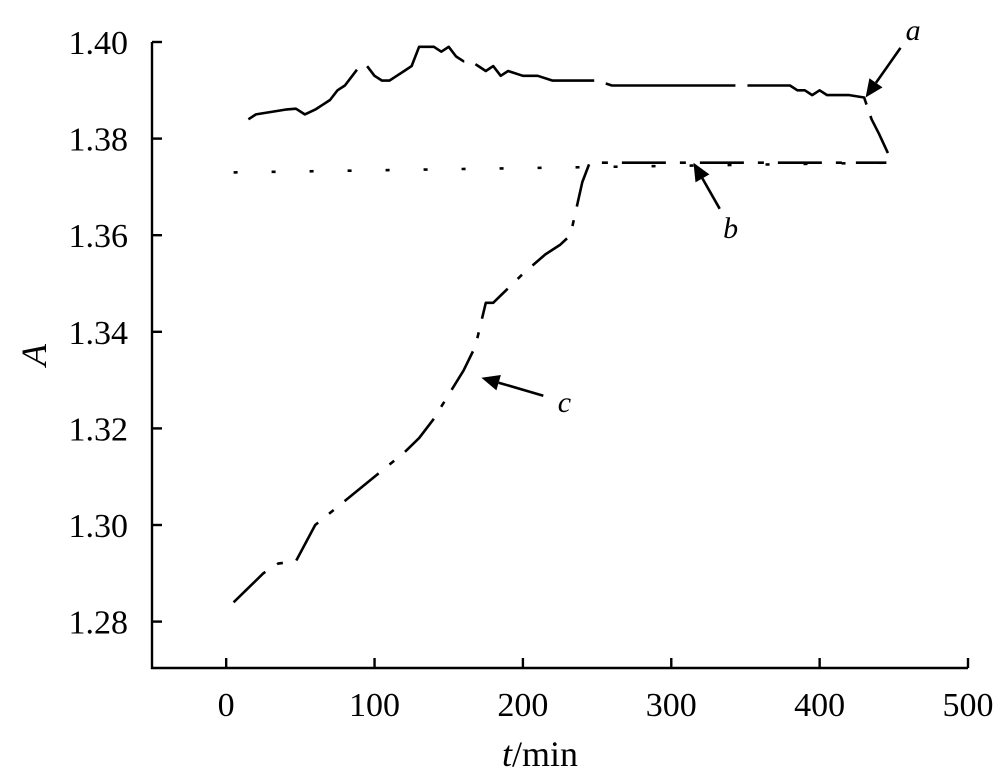 This screenshot has height=780, width=1000. I want to click on x-tick-label: 300, so click(671, 705).